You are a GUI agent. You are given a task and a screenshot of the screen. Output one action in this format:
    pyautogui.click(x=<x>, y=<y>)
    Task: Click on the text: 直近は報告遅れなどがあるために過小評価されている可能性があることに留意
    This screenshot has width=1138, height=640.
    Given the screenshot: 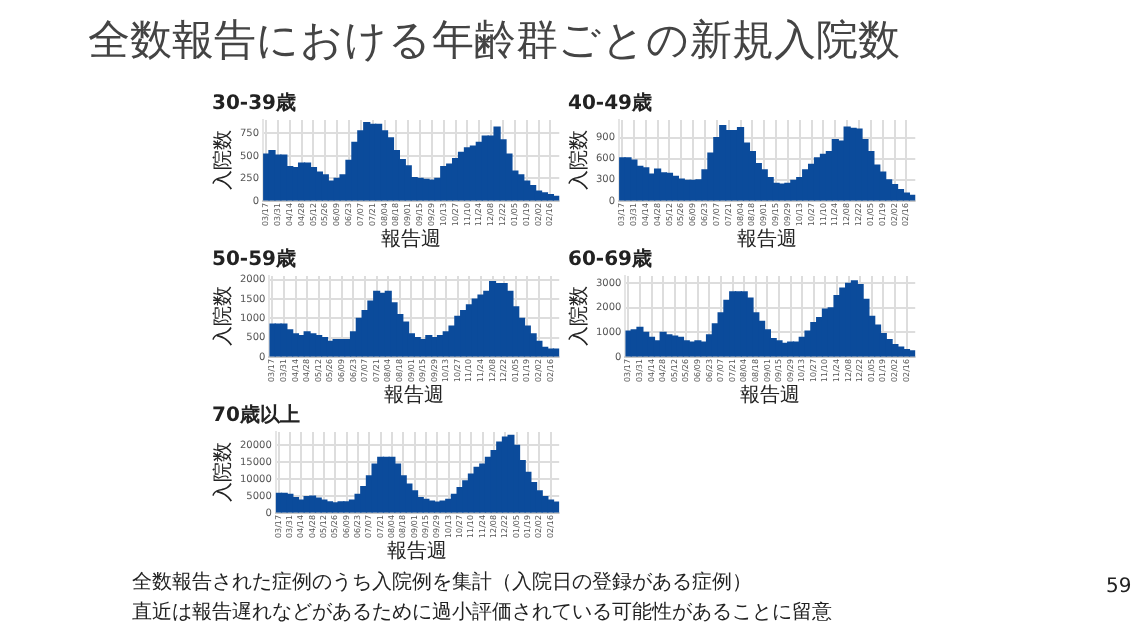 What is the action you would take?
    pyautogui.click(x=482, y=612)
    